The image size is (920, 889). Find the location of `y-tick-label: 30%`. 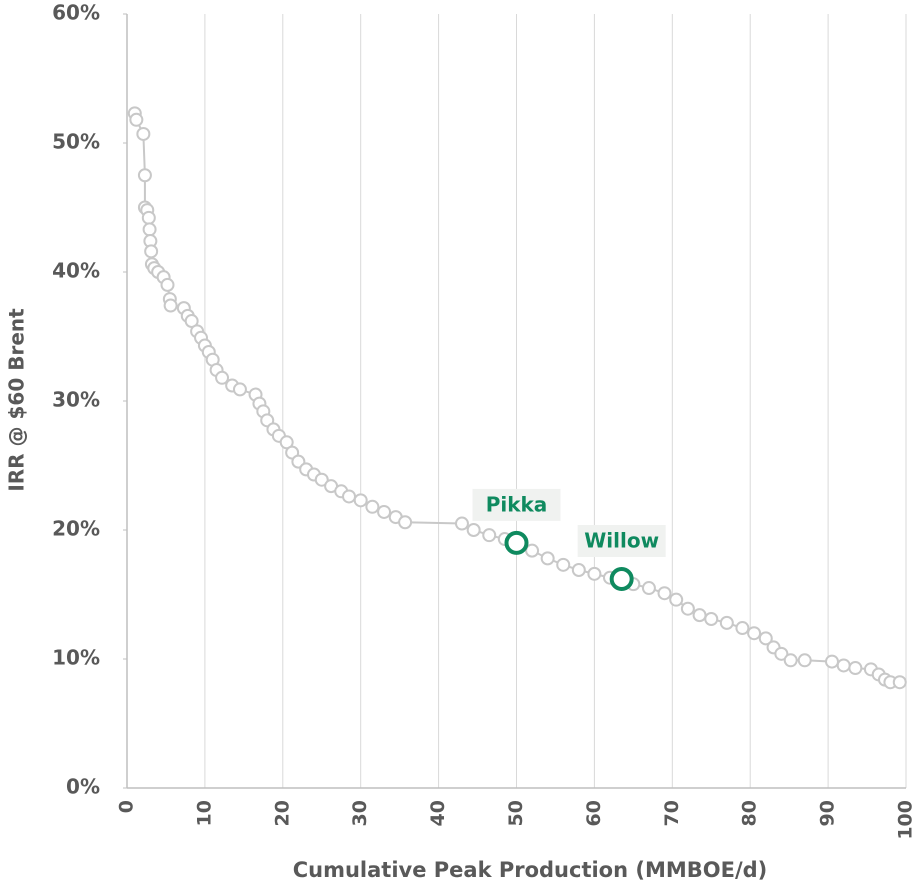

y-tick-label: 30% is located at coordinates (76, 400).